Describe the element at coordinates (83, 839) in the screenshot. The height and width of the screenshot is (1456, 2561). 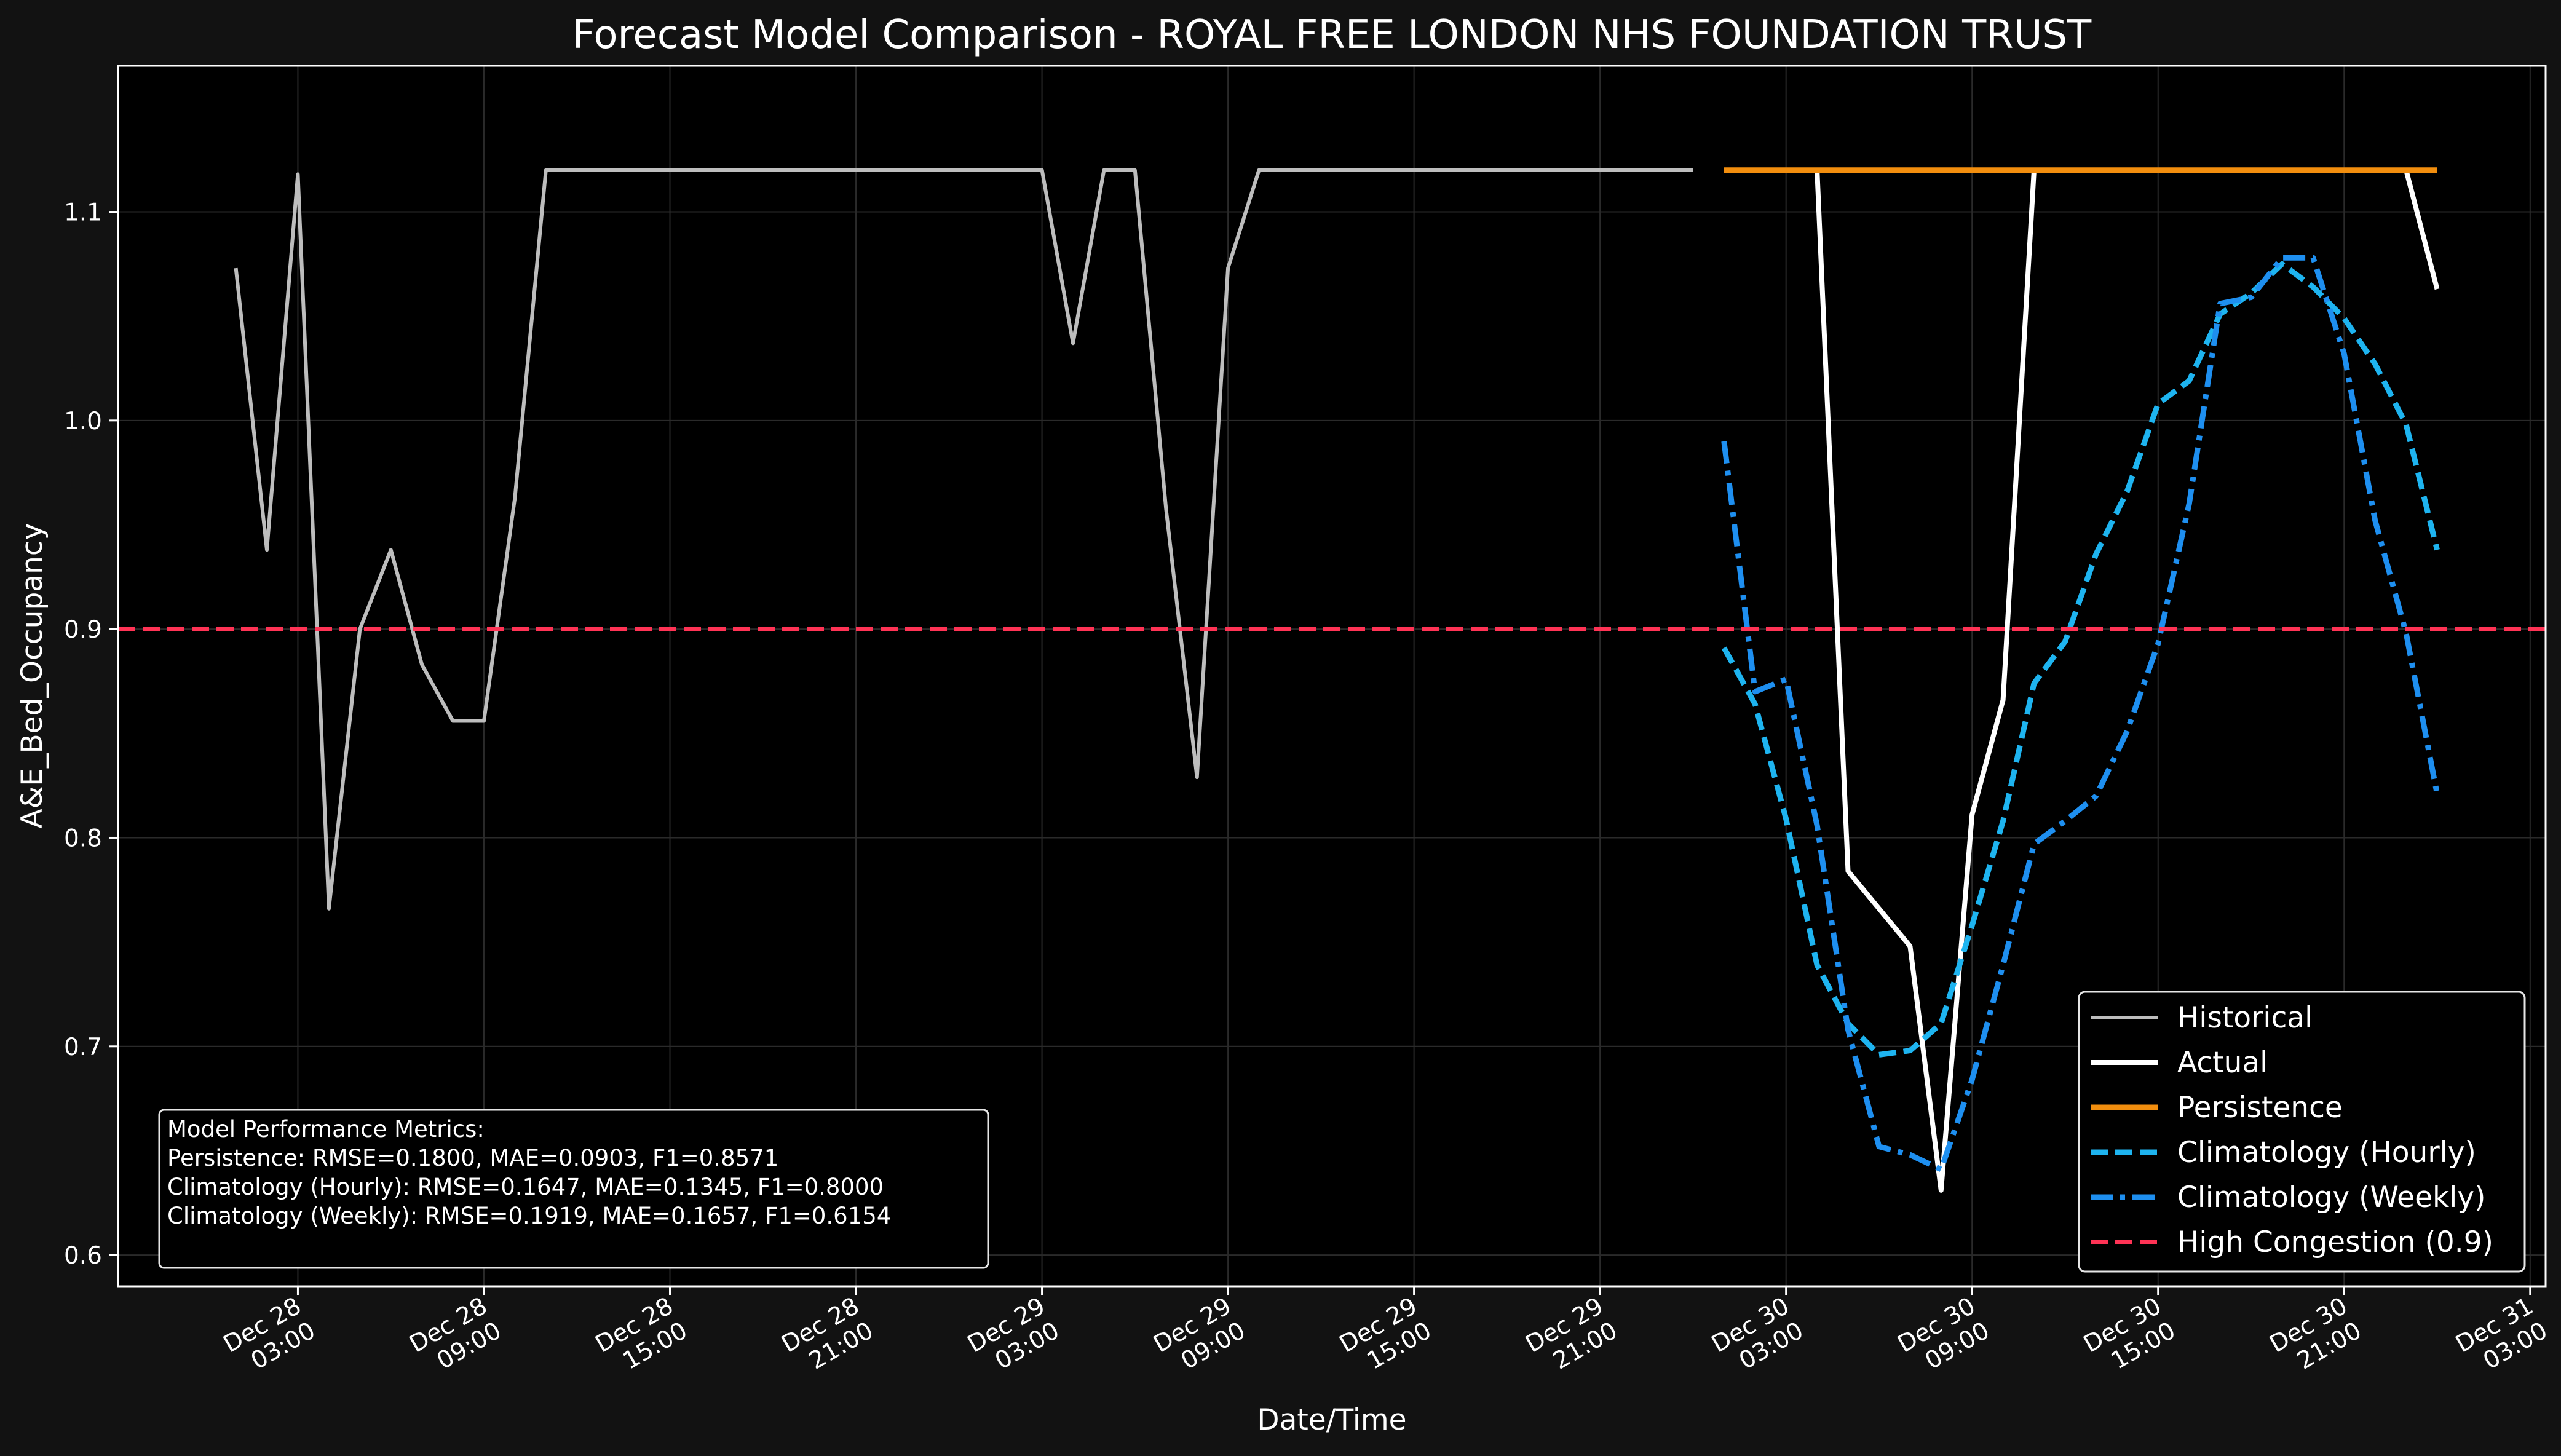
I see `y-tick-label: 0.8` at that location.